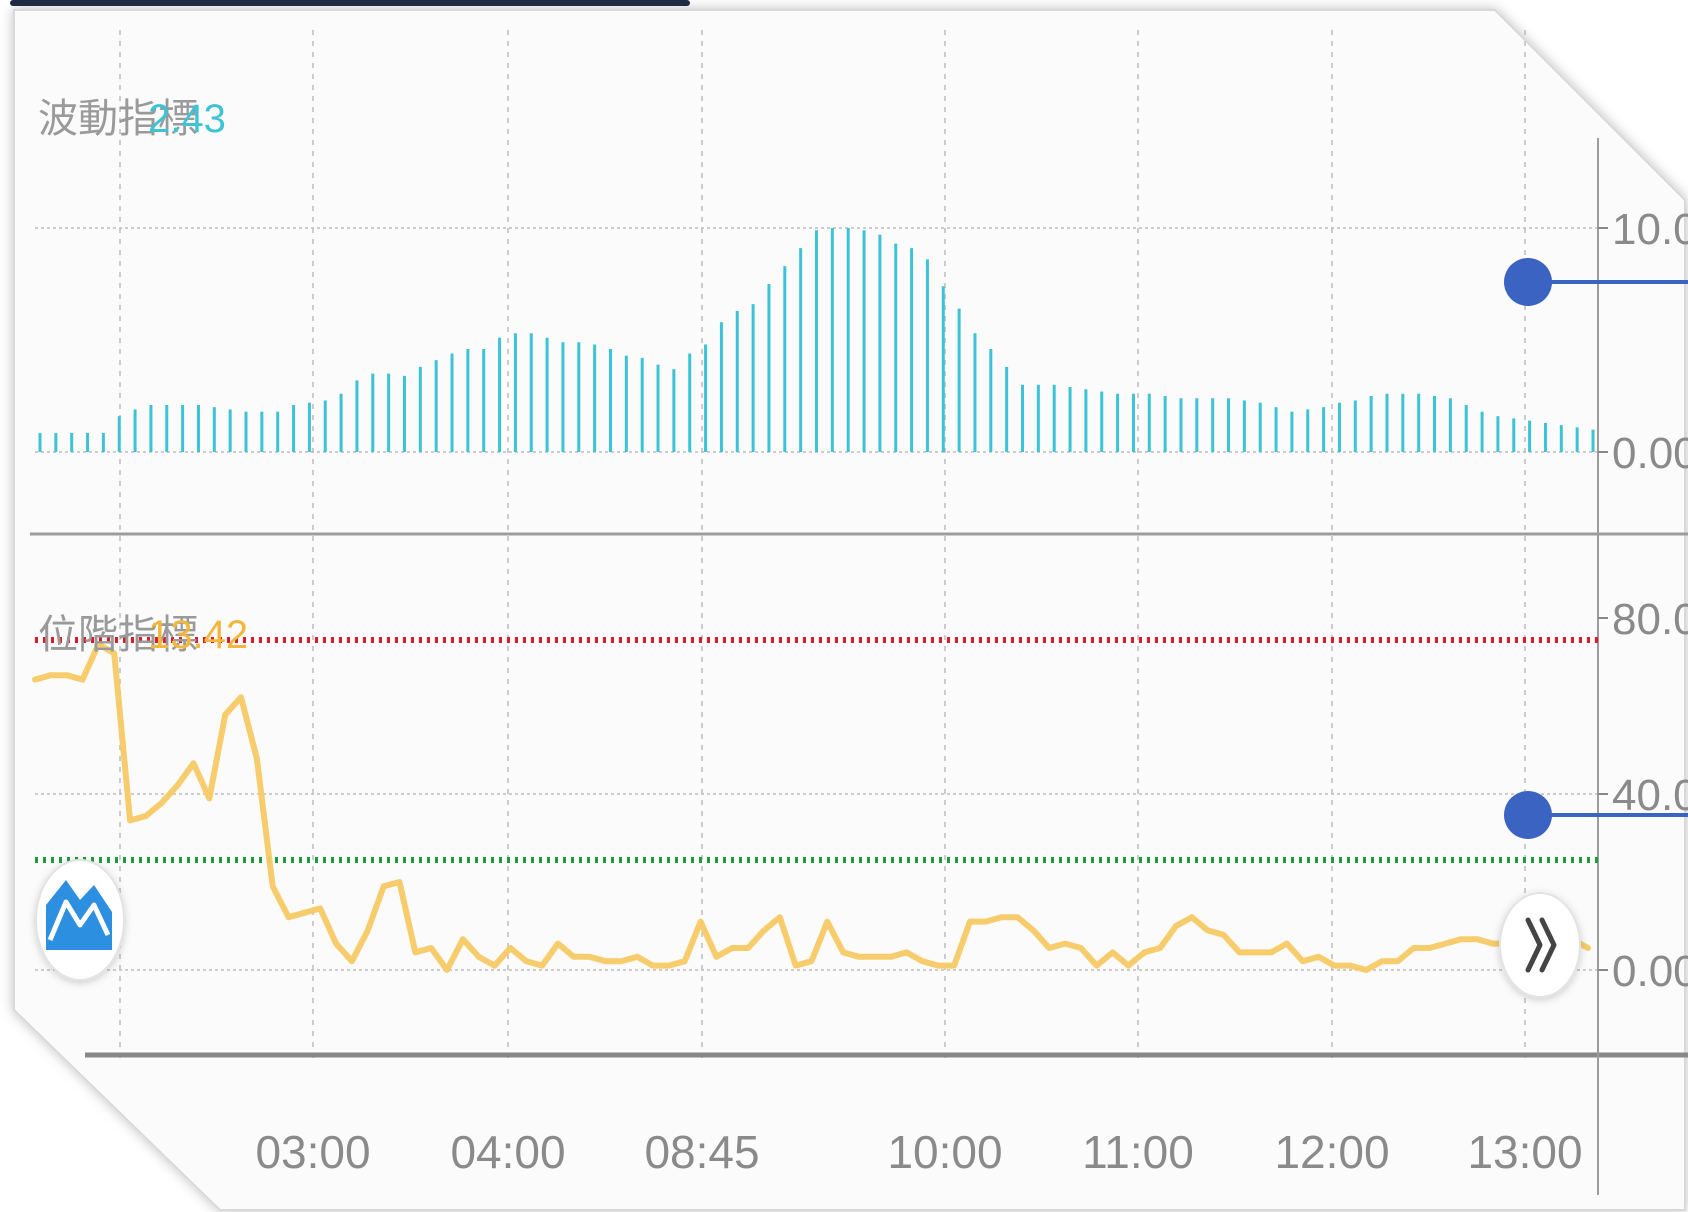 This screenshot has height=1212, width=1688. Describe the element at coordinates (1524, 1152) in the screenshot. I see `x-tick-label: 13:00` at that location.